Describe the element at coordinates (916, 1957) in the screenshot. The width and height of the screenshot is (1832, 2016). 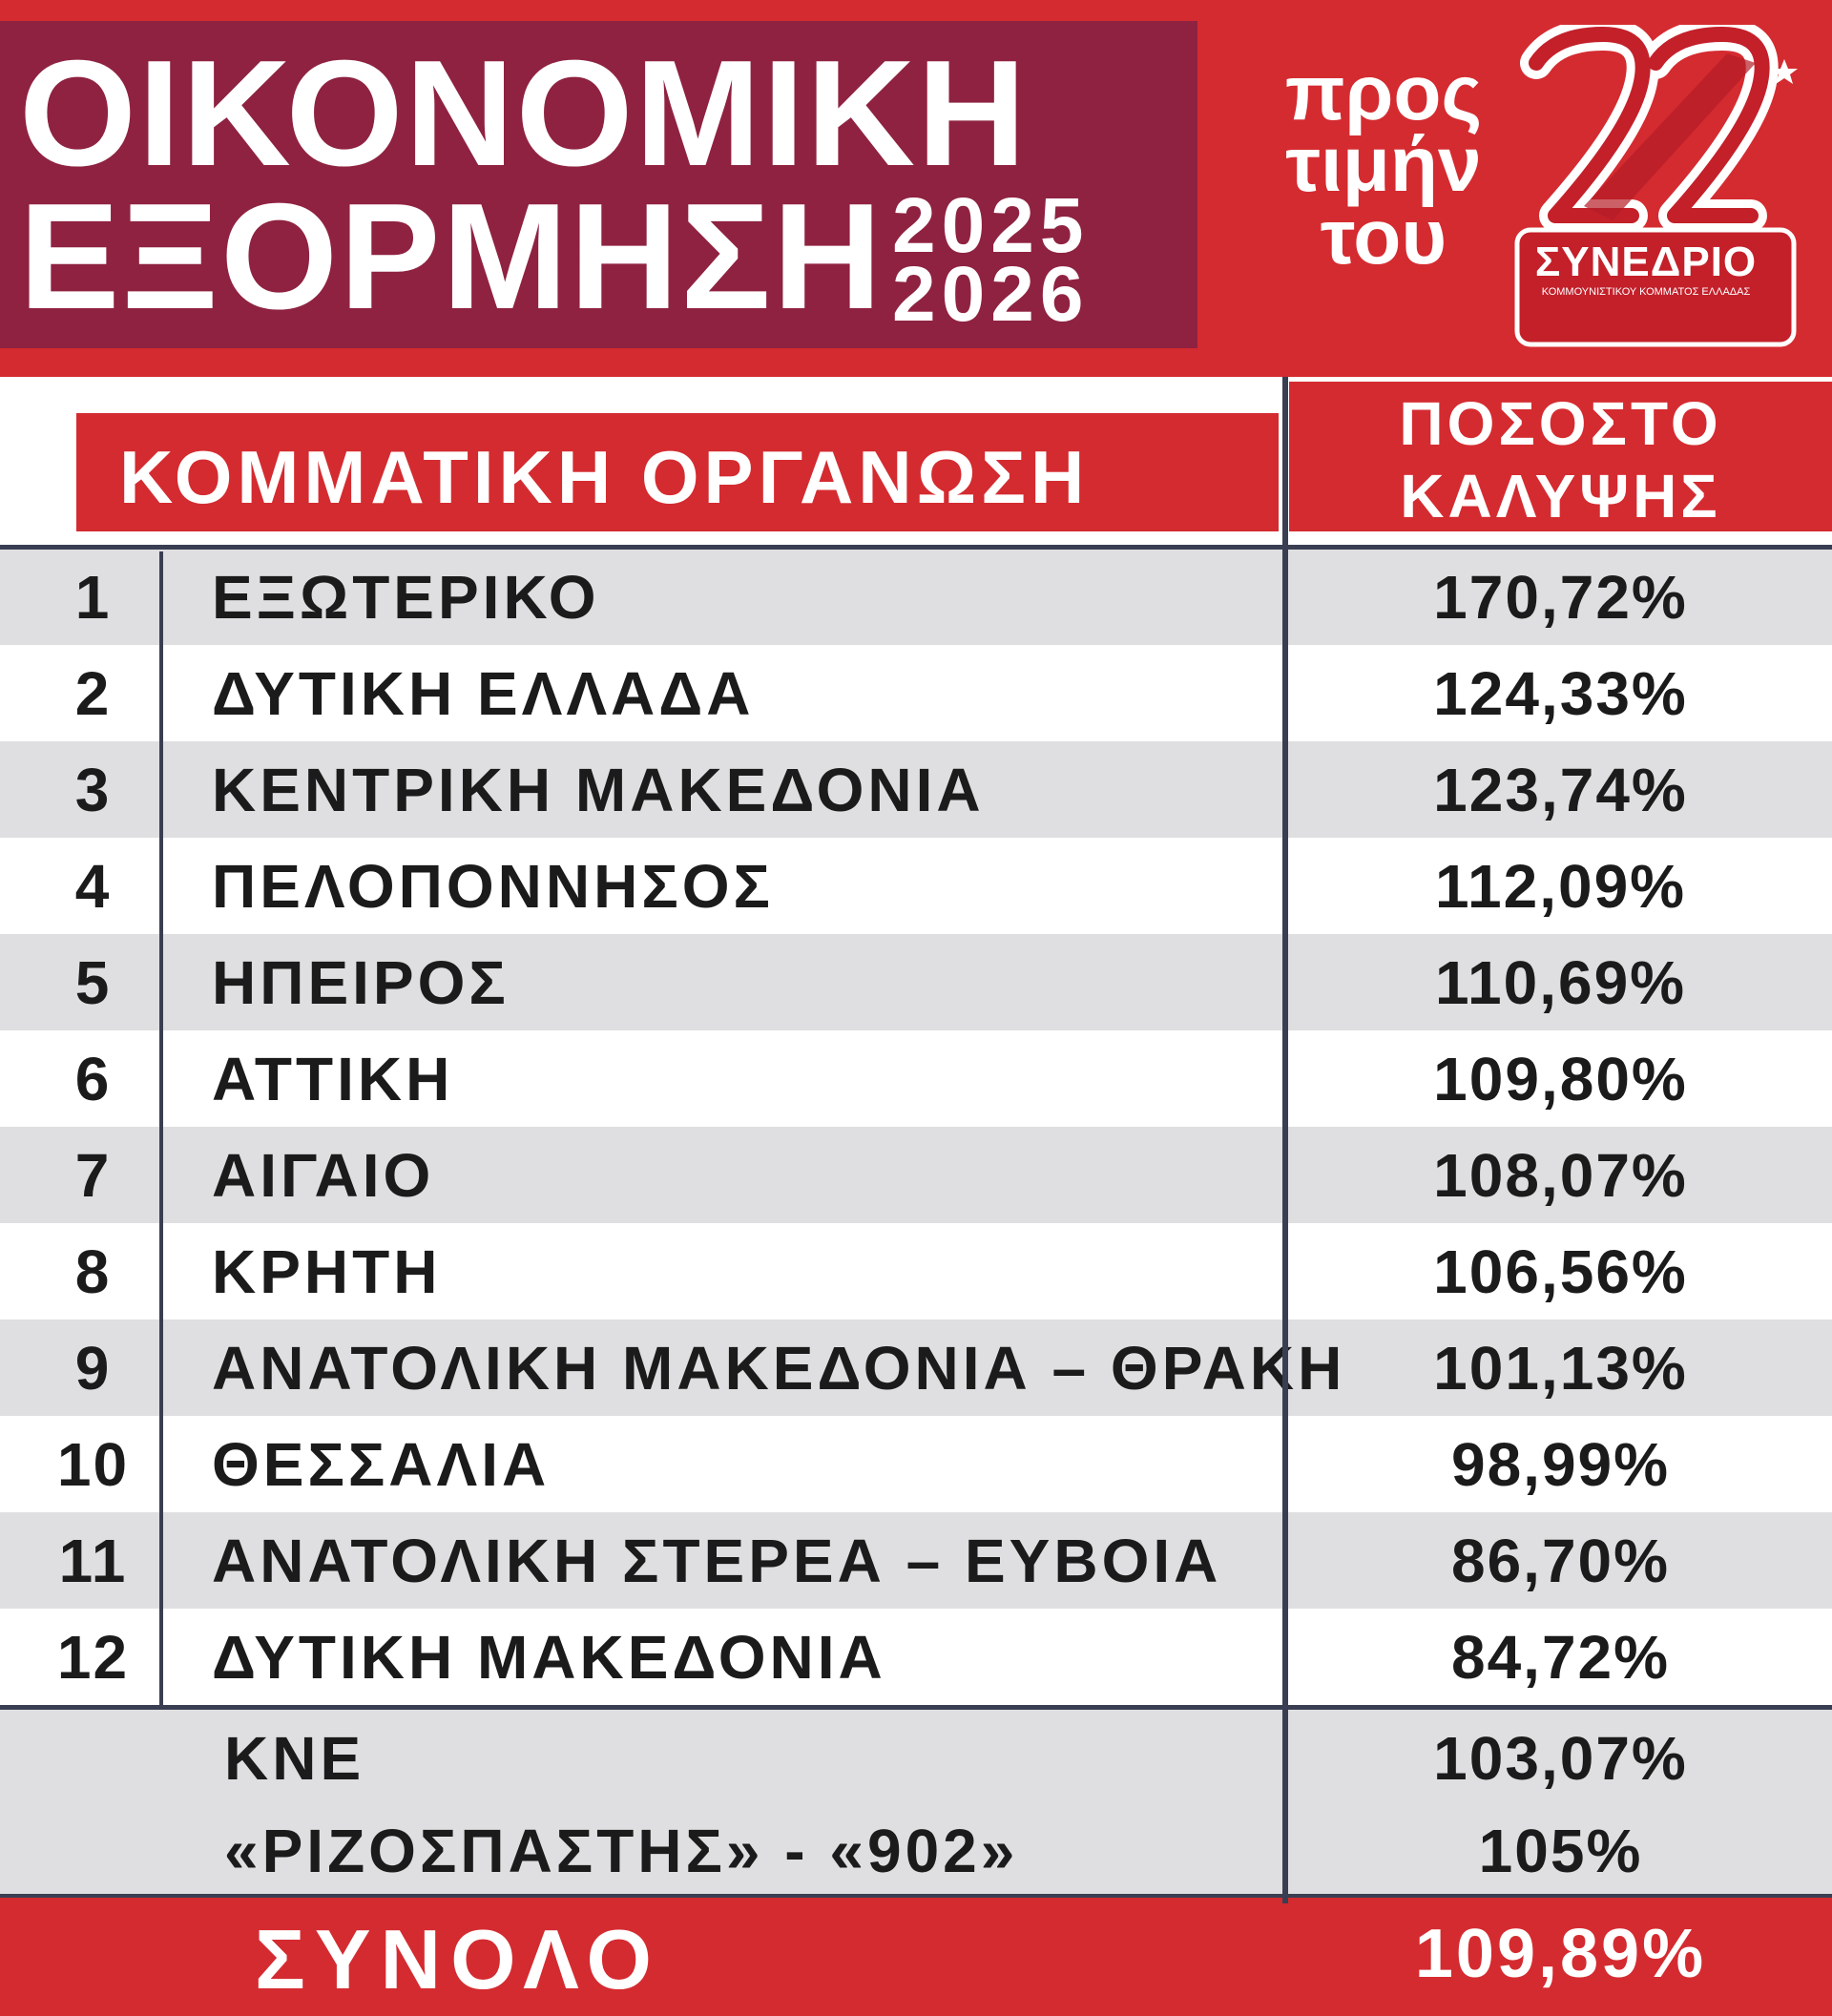
I see `total-row: ΣΥΝΟΛΟ 109,89%` at that location.